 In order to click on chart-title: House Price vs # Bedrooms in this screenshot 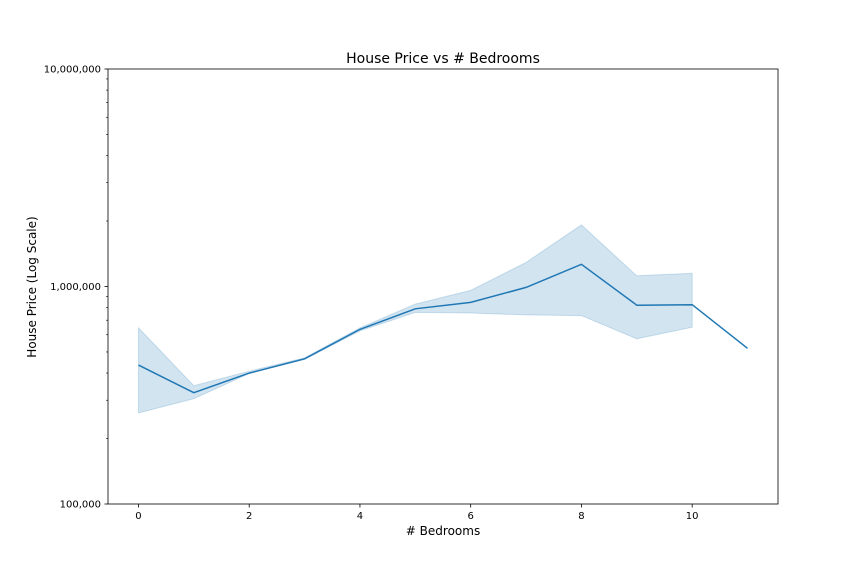, I will do `click(443, 59)`.